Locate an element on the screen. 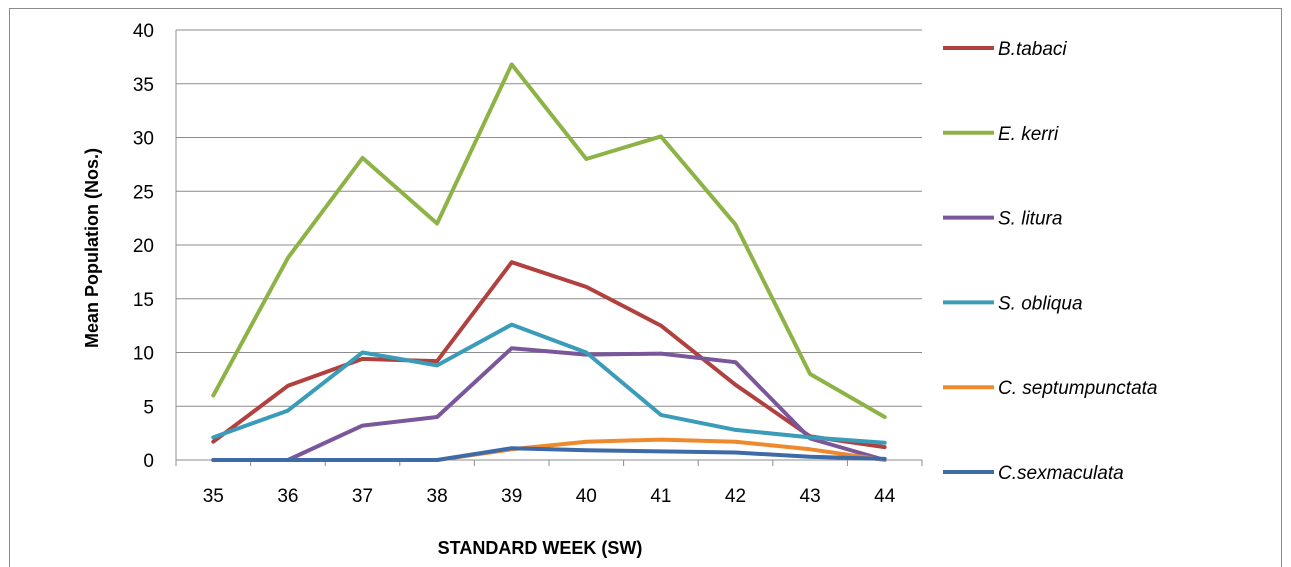 This screenshot has height=567, width=1291. y-tick-label: 40 is located at coordinates (143, 31).